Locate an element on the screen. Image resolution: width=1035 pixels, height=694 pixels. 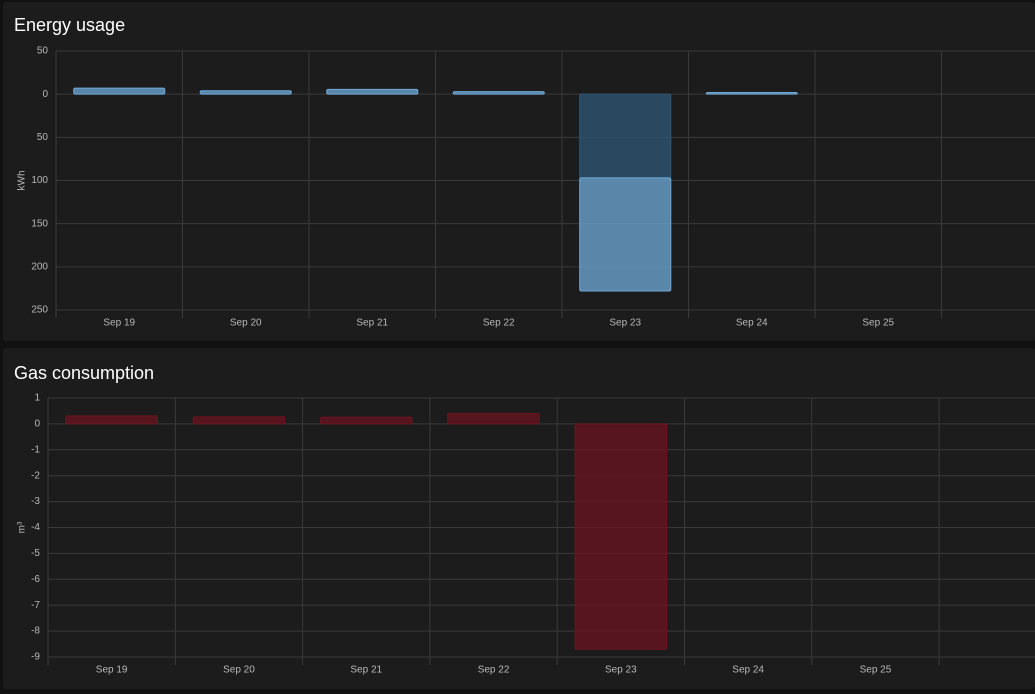
y-tick-label: 1 is located at coordinates (37, 398).